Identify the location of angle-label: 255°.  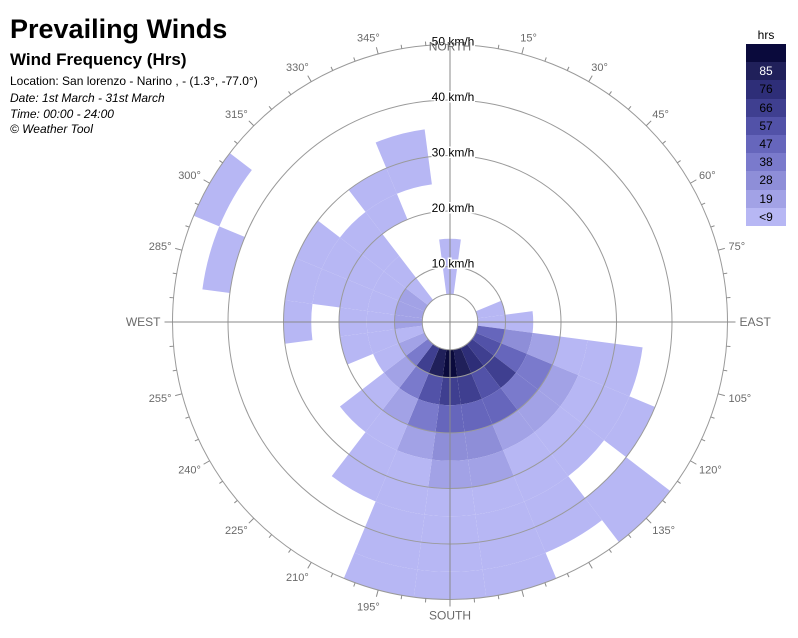
(160, 399).